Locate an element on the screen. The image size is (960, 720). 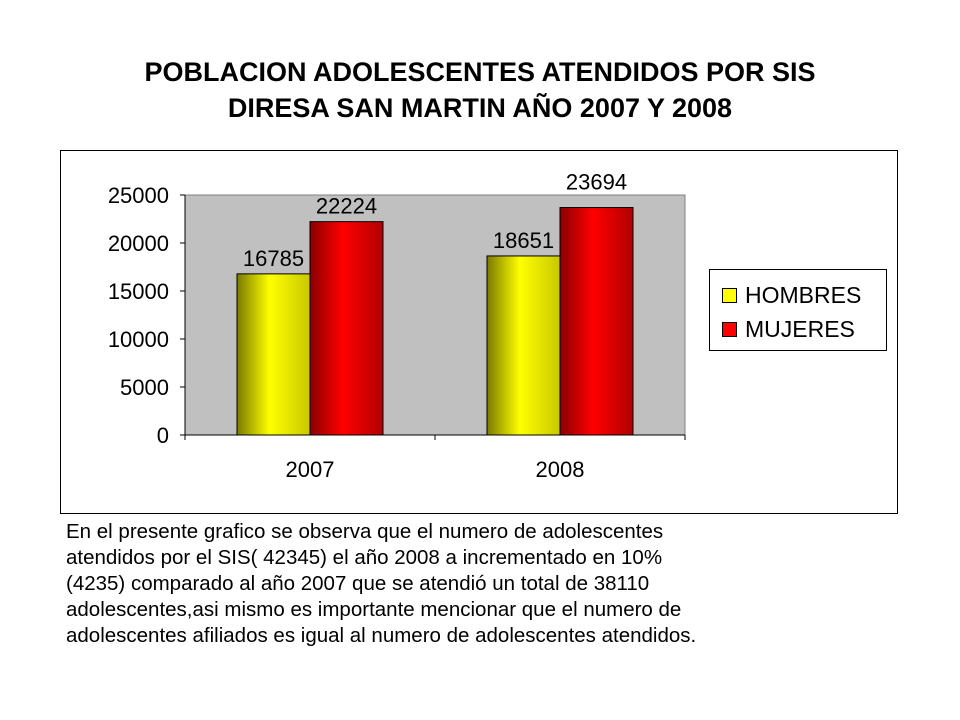
y-tick-label: 25000 is located at coordinates (138, 195).